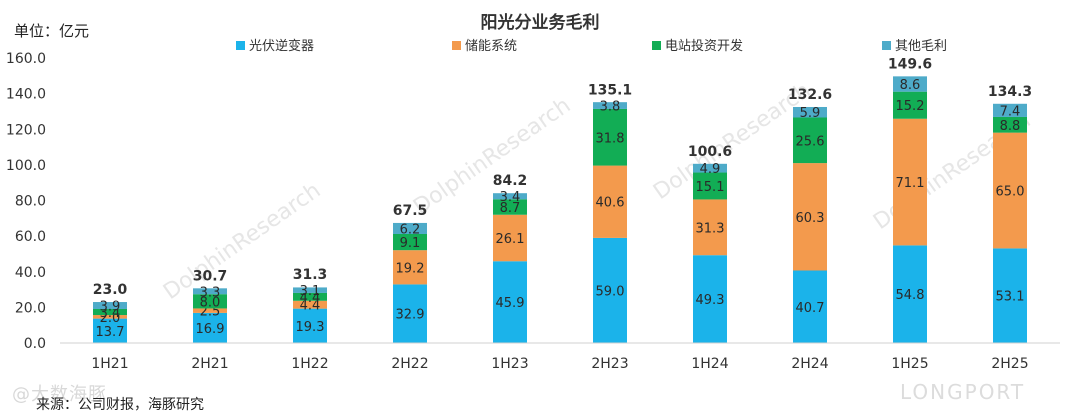 The width and height of the screenshot is (1080, 418). Describe the element at coordinates (30, 273) in the screenshot. I see `y-tick-label-2: 40.0` at that location.